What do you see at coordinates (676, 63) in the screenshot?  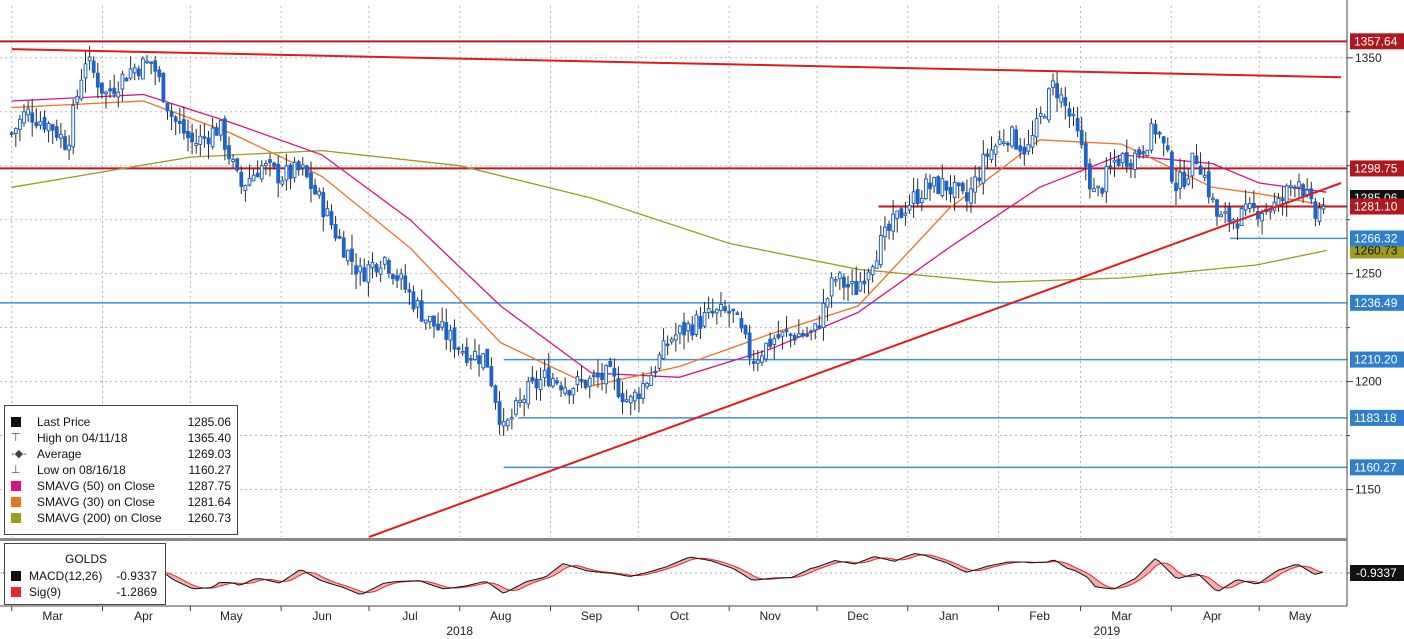 I see `resistance-trendline` at bounding box center [676, 63].